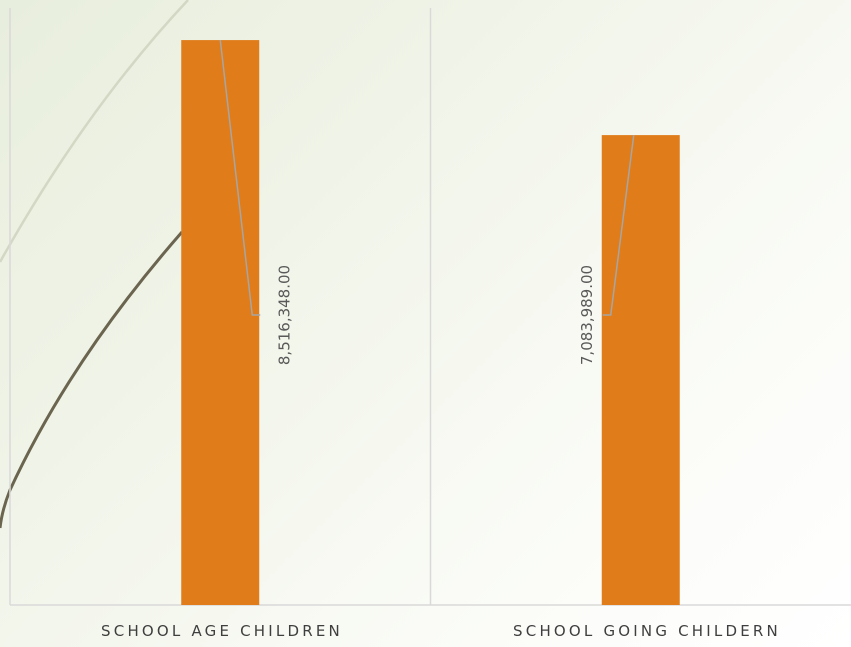 This screenshot has height=647, width=851. Describe the element at coordinates (647, 631) in the screenshot. I see `x-tick-label-school-going-children: SCHOOL GOING CHILDERN` at that location.